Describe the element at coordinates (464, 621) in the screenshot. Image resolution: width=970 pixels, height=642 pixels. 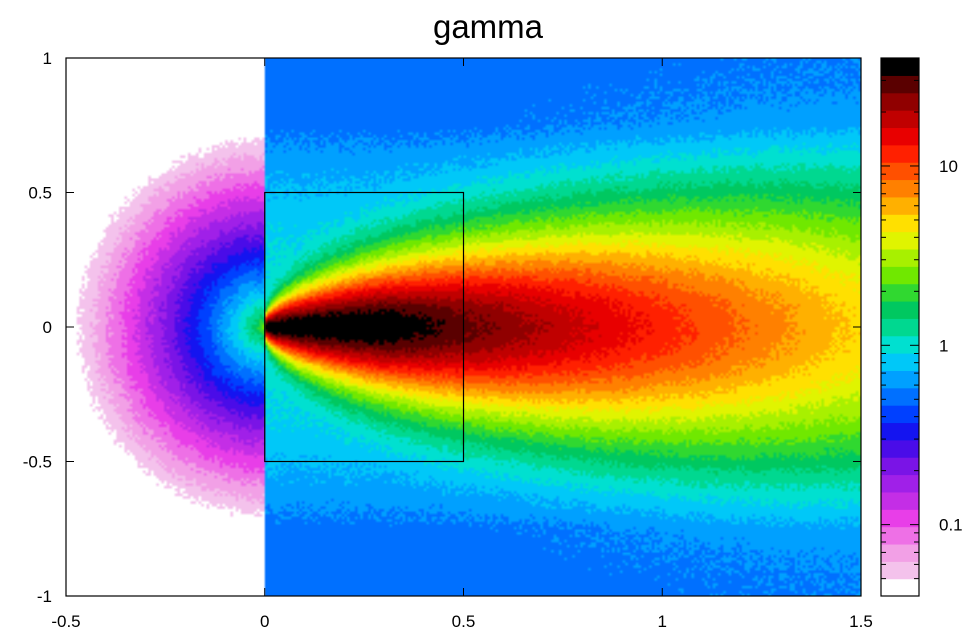
I see `x-tick-label: 0.5` at that location.